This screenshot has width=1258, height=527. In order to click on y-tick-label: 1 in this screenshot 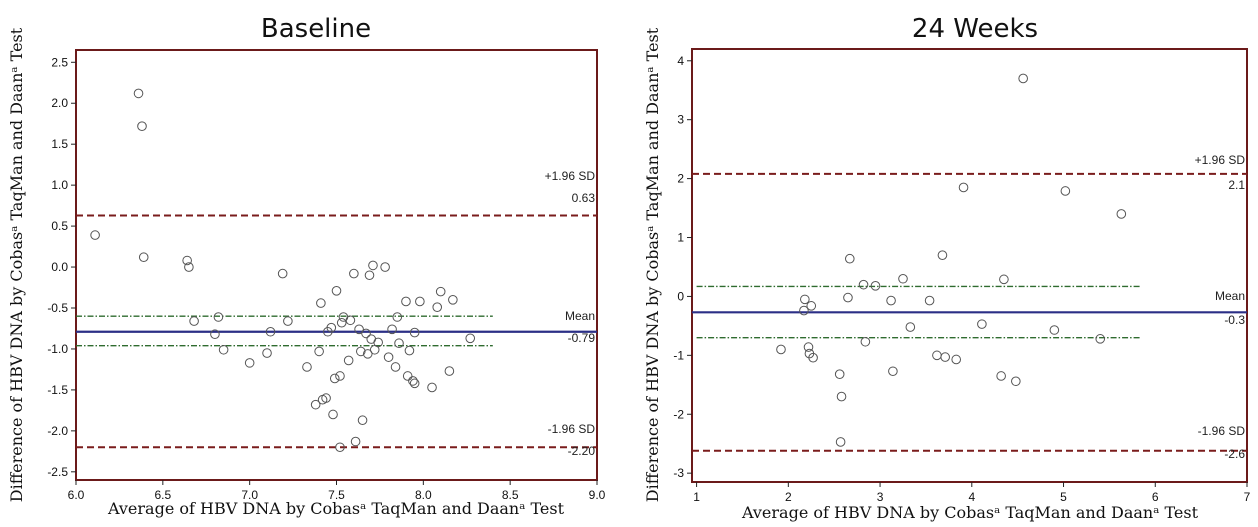, I will do `click(680, 238)`.